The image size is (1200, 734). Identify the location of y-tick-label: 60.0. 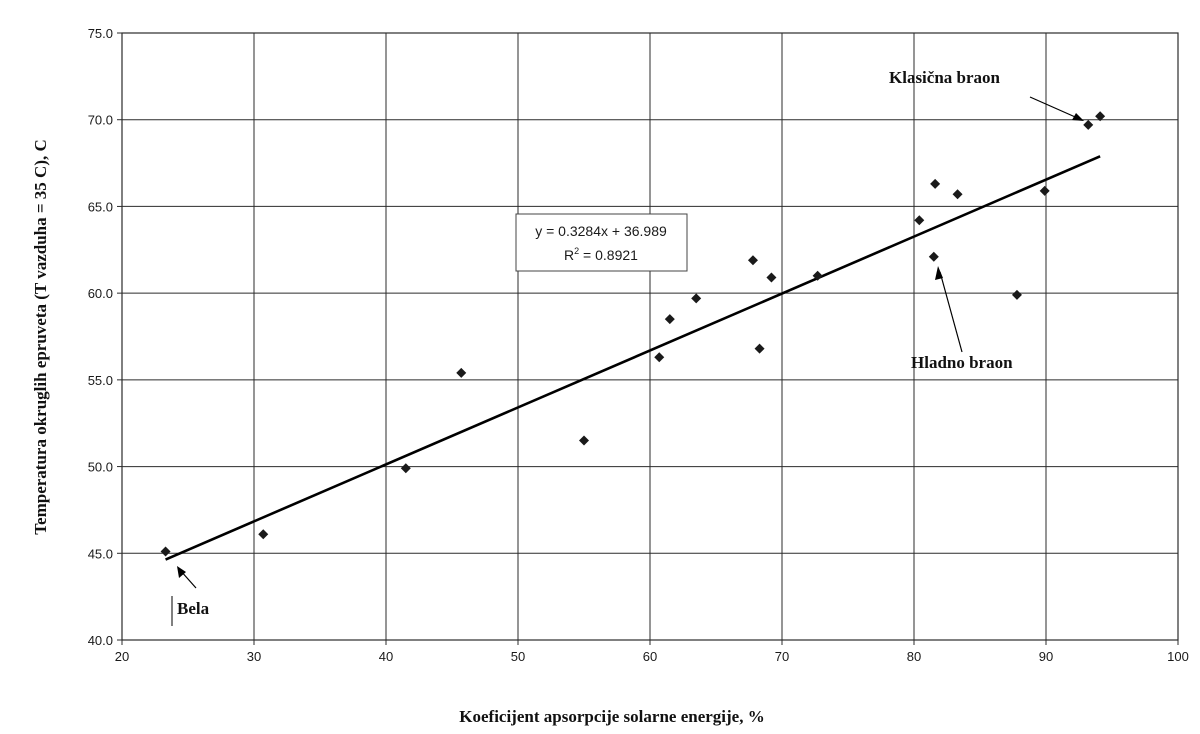
(100, 293).